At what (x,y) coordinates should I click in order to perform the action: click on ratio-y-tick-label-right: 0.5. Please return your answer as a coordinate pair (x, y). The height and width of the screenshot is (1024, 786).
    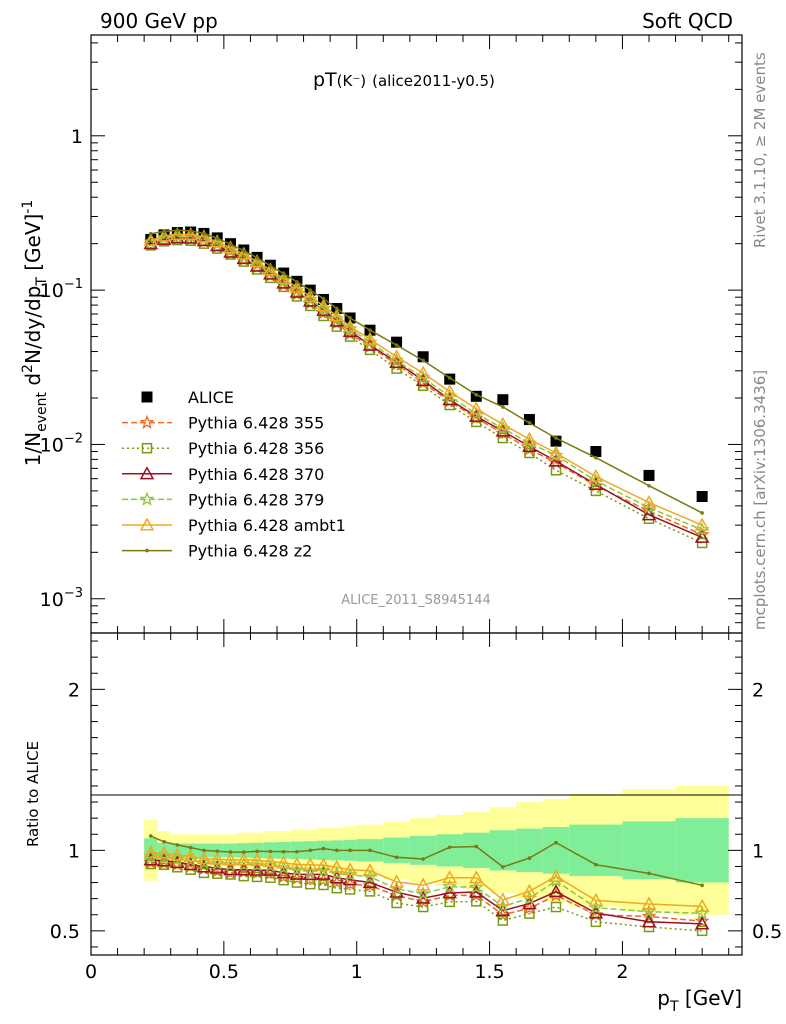
    Looking at the image, I should click on (767, 932).